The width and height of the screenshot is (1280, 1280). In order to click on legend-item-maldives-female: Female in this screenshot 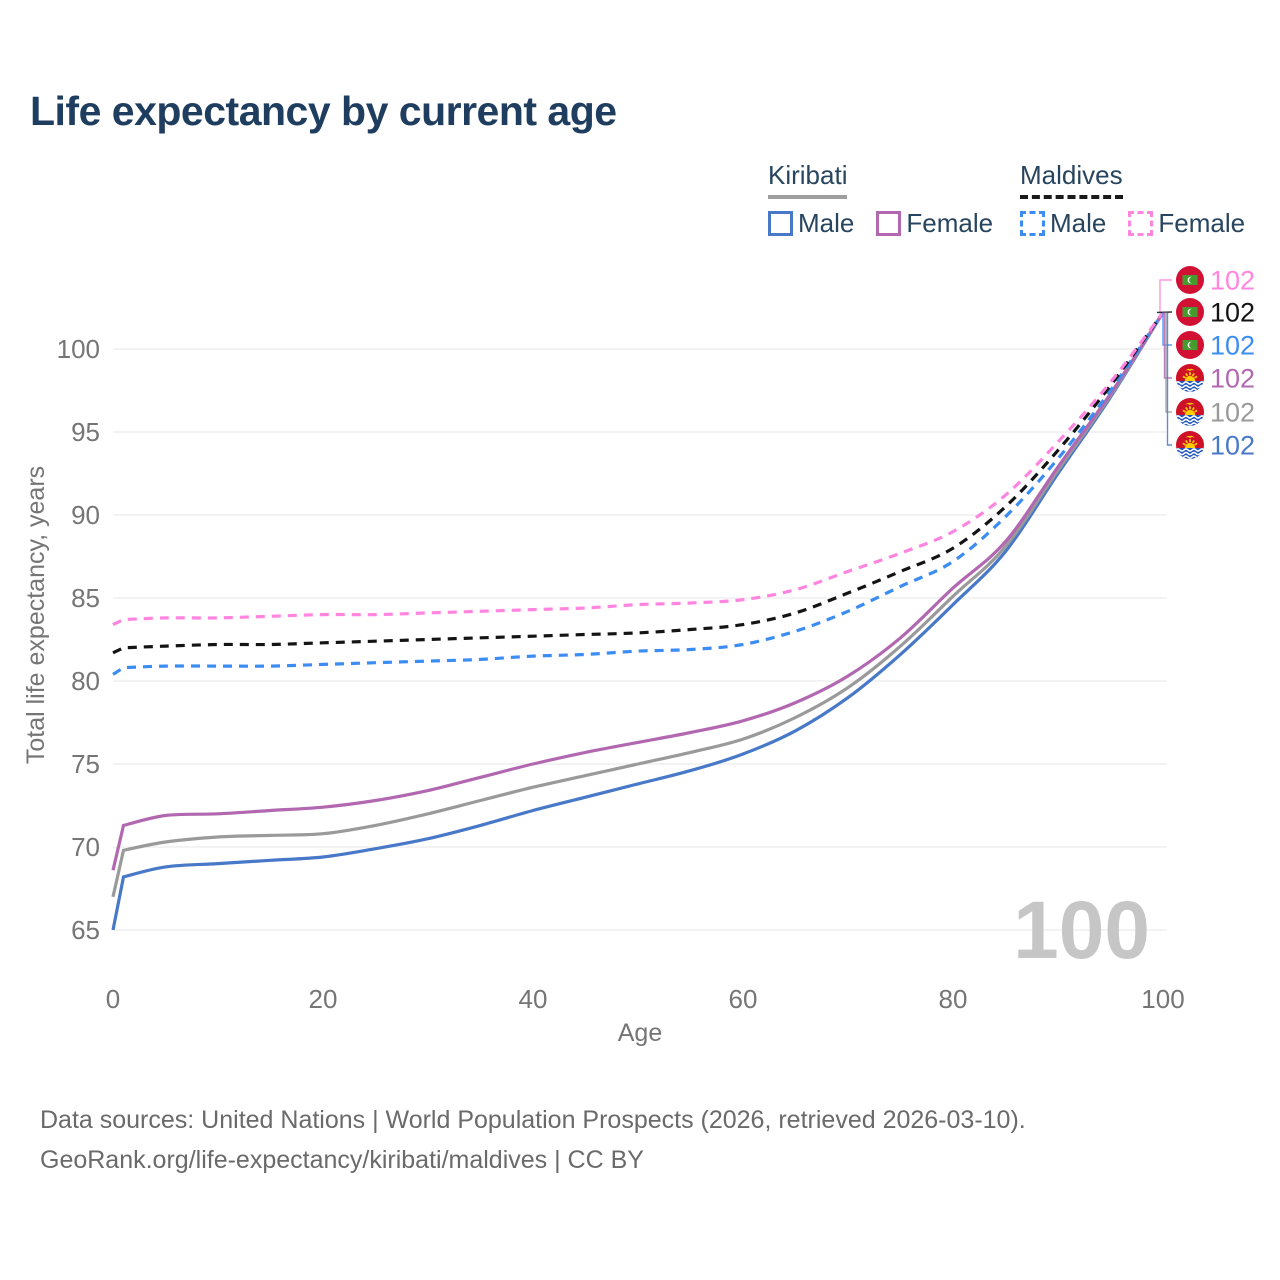, I will do `click(1186, 223)`.